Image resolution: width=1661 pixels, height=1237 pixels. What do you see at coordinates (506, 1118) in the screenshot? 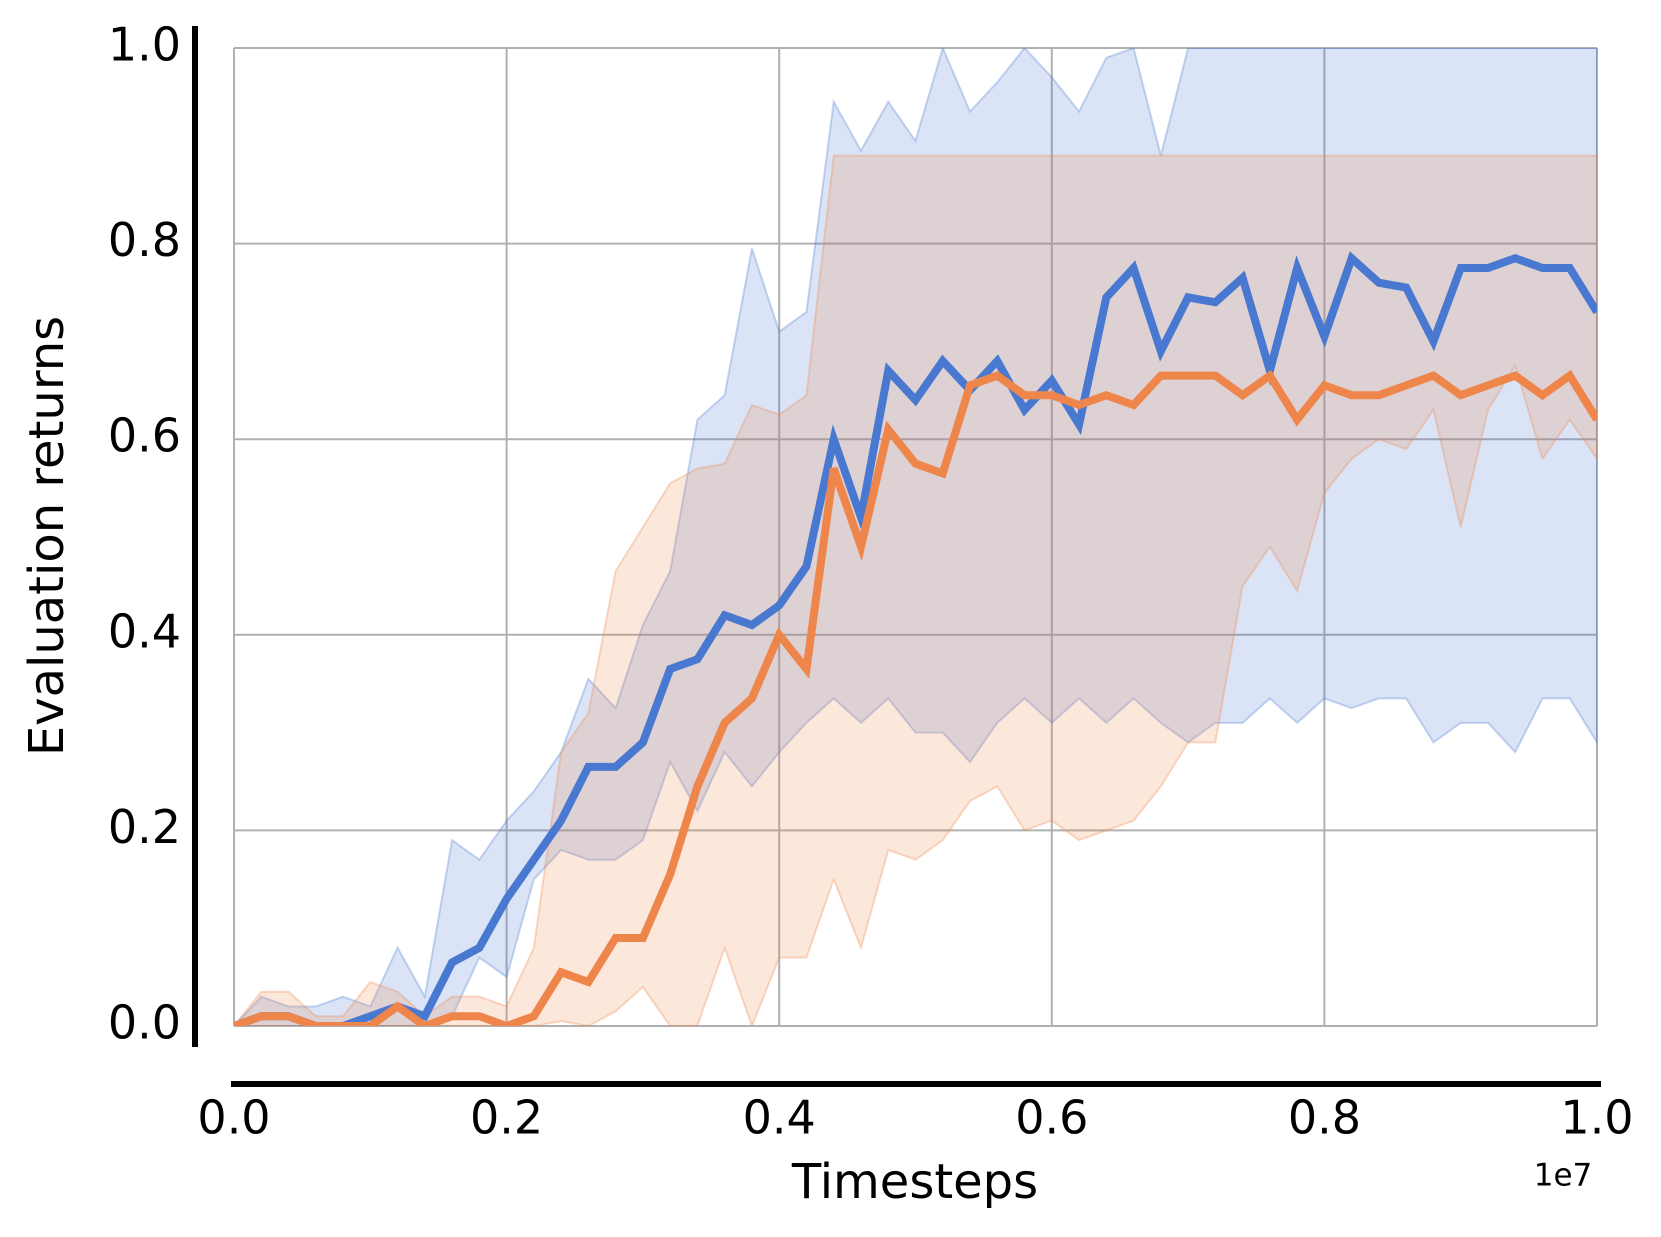
I see `x-tick-label: 0.2` at bounding box center [506, 1118].